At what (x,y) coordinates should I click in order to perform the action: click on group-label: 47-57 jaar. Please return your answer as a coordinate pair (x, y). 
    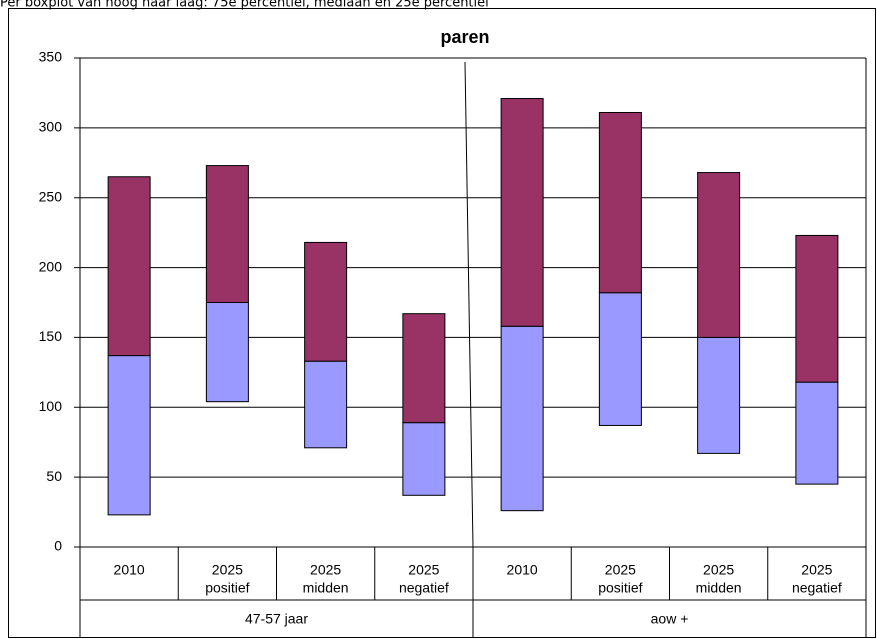
    Looking at the image, I should click on (276, 619).